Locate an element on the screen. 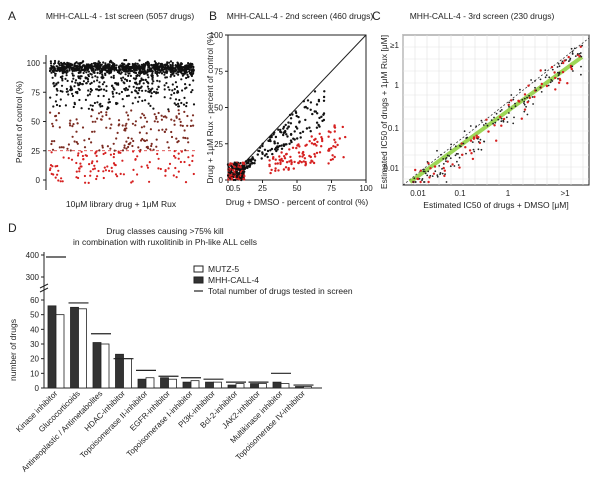  panel-c-ticks: 0.01 0.1 1 >1 0.01 0.1 1 ≥1 is located at coordinates (476, 119).